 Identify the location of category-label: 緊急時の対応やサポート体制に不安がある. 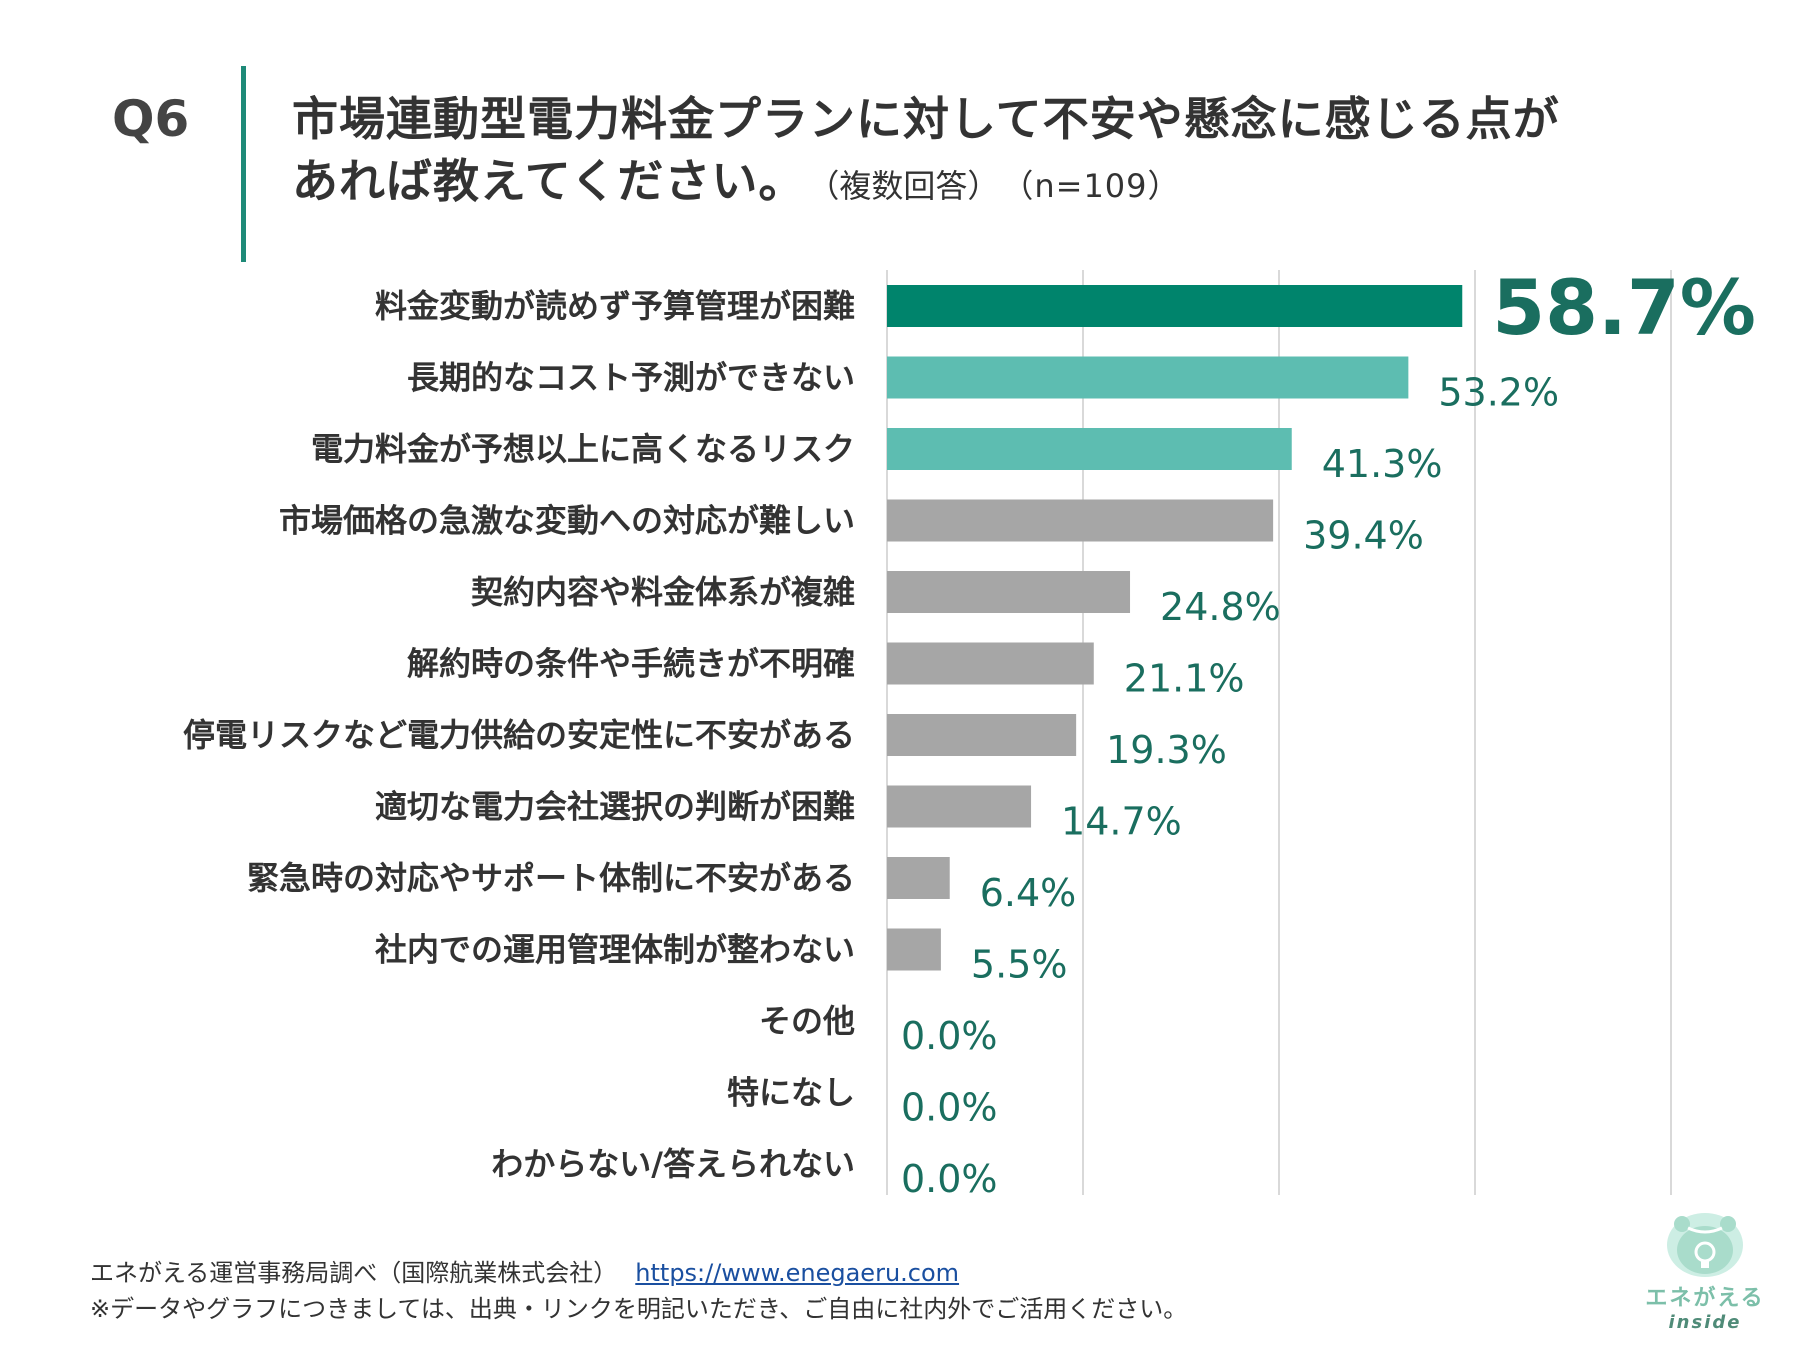
(551, 878).